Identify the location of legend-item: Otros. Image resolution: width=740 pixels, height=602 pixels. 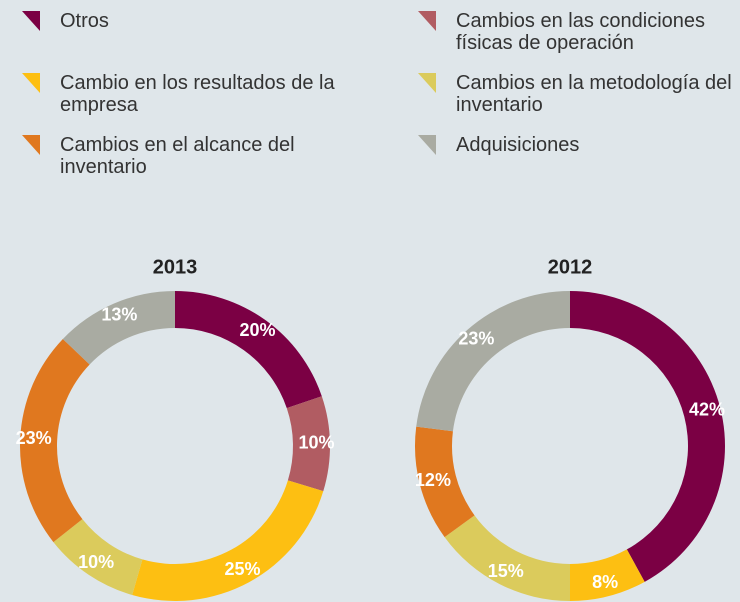
(183, 21).